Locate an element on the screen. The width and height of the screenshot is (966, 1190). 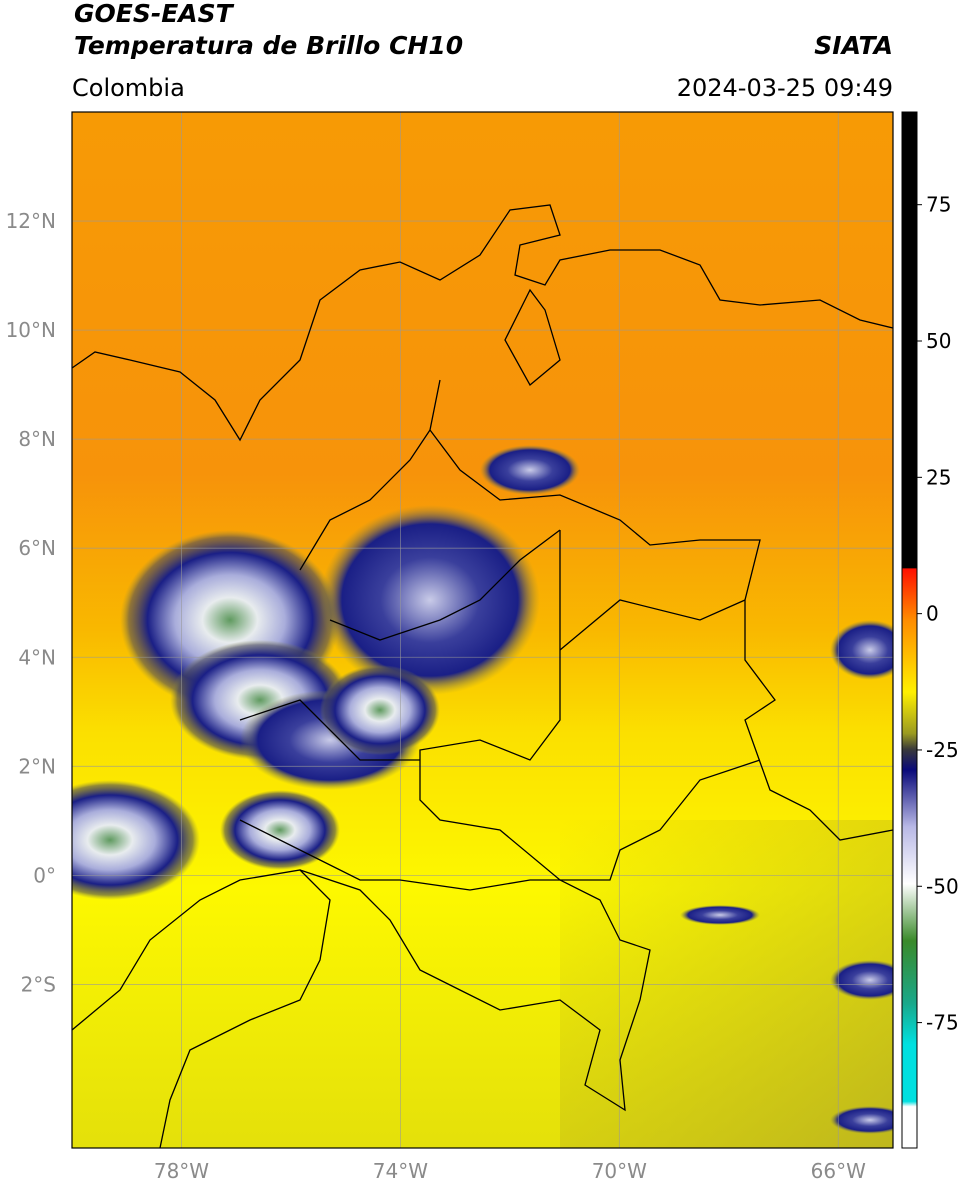
colorbar-tick-label: 0 is located at coordinates (932, 614).